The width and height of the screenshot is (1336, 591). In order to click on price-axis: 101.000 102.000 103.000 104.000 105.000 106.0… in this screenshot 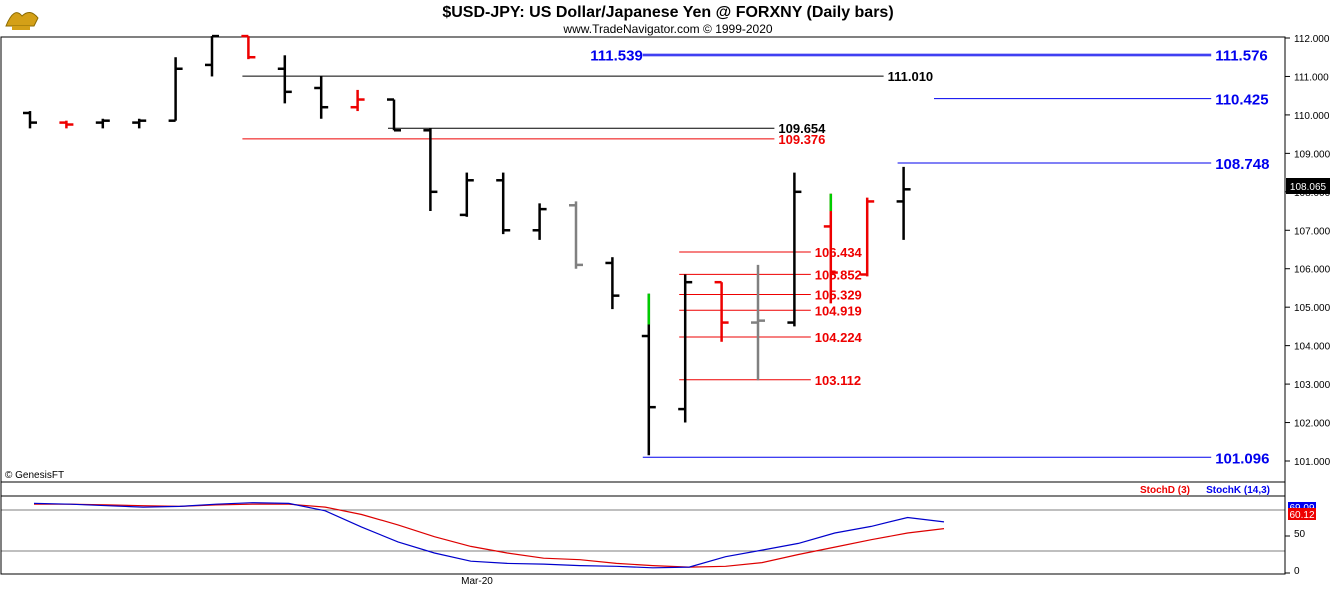, I will do `click(1308, 251)`.